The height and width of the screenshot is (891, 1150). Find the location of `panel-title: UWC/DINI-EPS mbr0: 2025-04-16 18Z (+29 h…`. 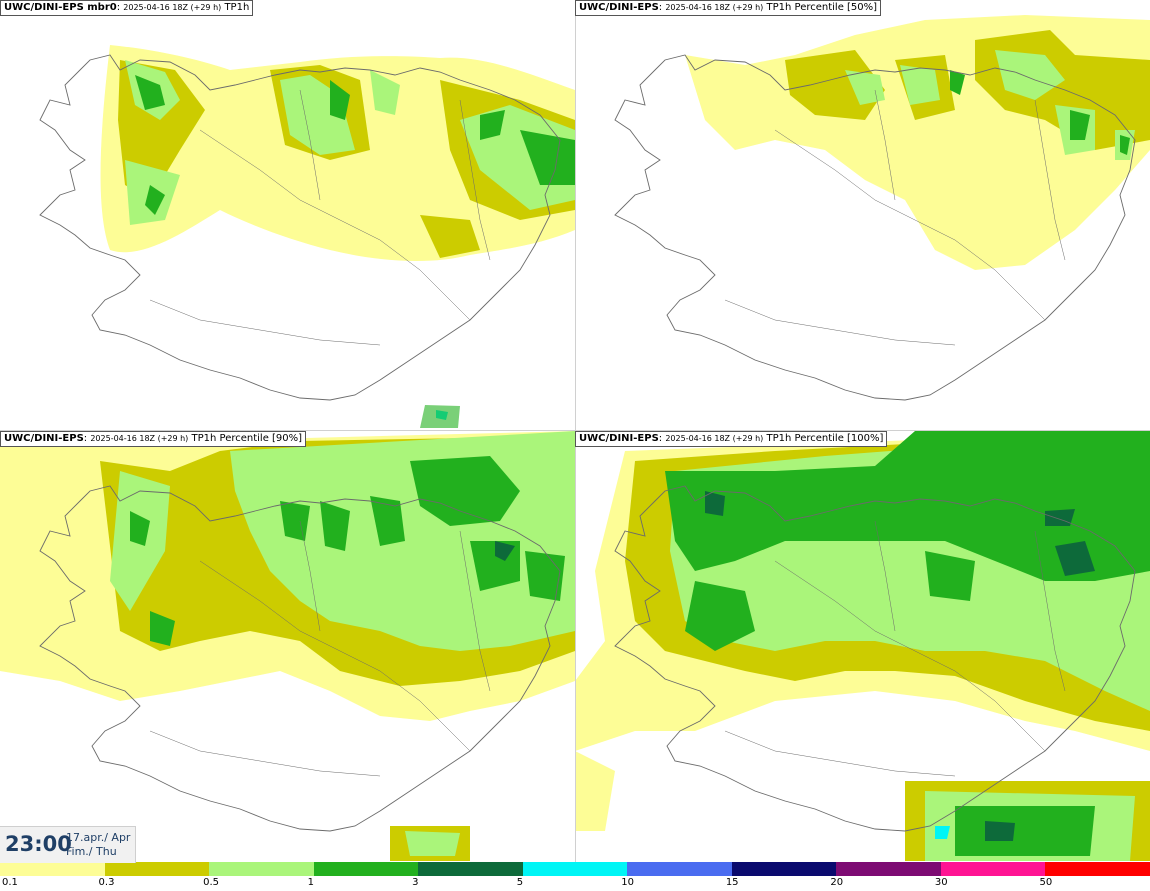

panel-title: UWC/DINI-EPS mbr0: 2025-04-16 18Z (+29 h… is located at coordinates (127, 8).